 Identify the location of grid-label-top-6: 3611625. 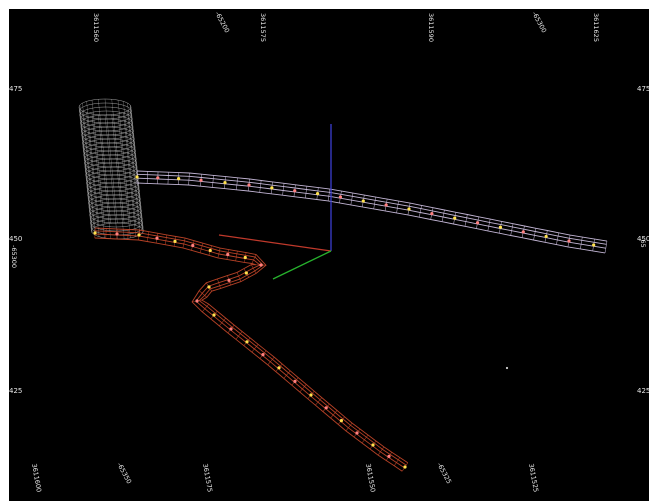
(596, 27).